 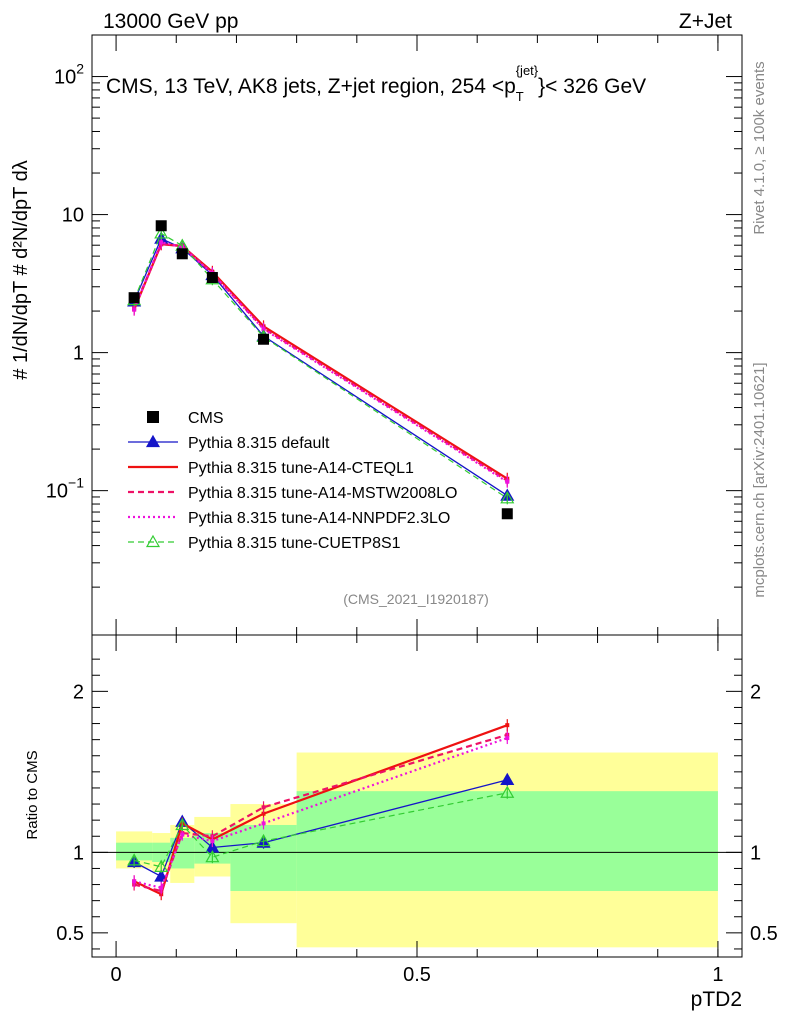 What do you see at coordinates (206, 418) in the screenshot?
I see `legend-label-0: CMS` at bounding box center [206, 418].